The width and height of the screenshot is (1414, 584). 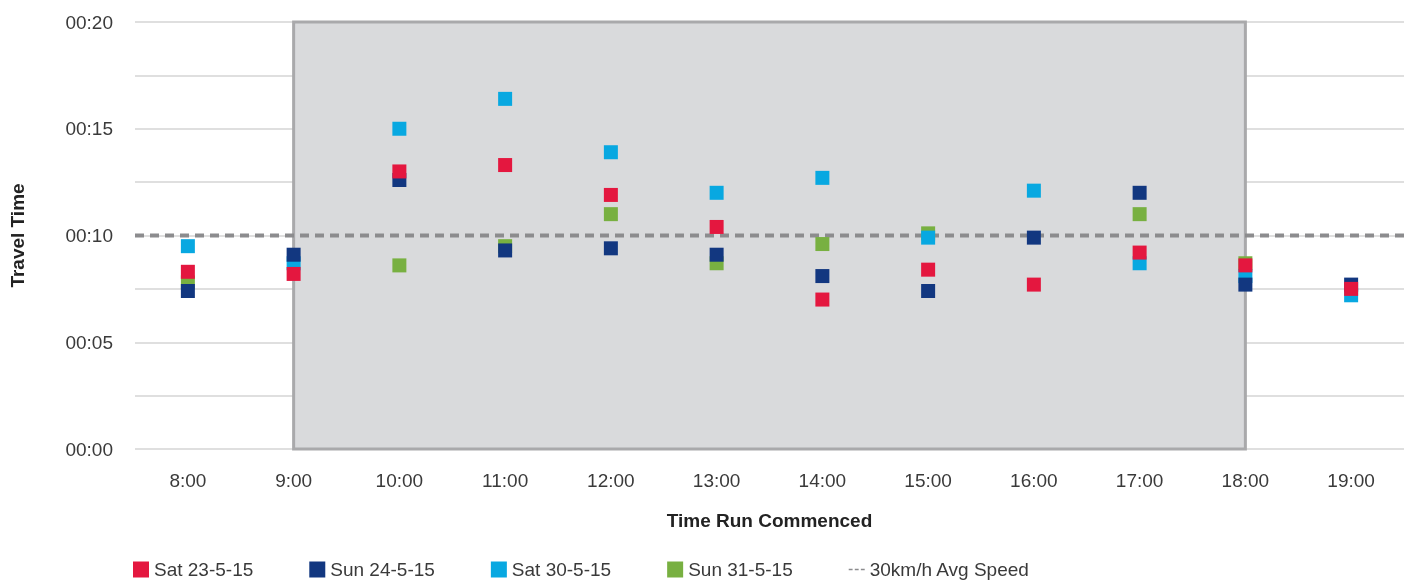 I want to click on legend-label: Sat 23-5-15, so click(x=204, y=569).